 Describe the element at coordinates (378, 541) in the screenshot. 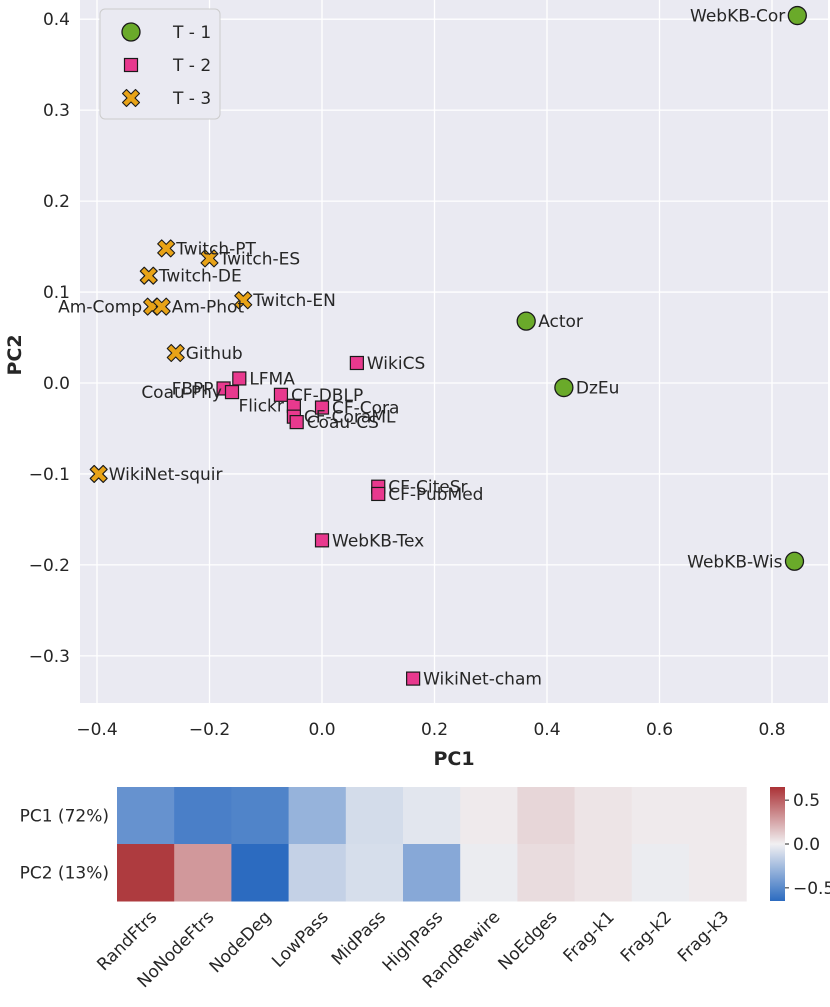

I see `point-label: WebKB-Tex` at that location.